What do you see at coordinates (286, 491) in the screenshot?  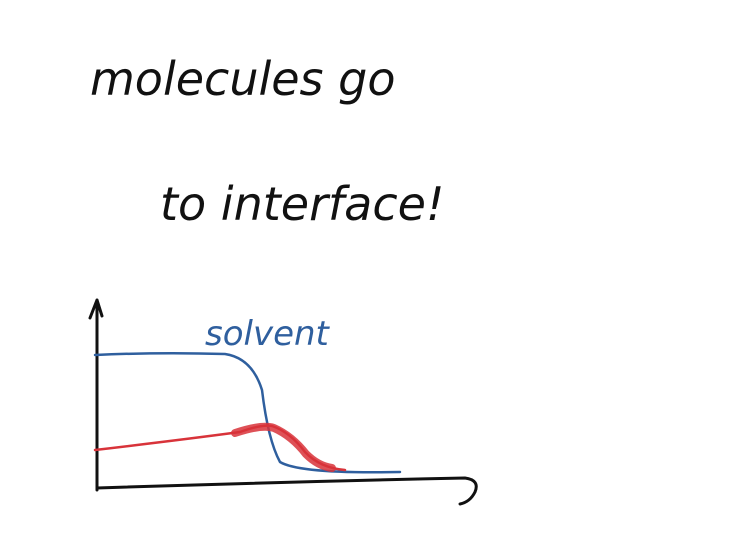 I see `x-axis` at bounding box center [286, 491].